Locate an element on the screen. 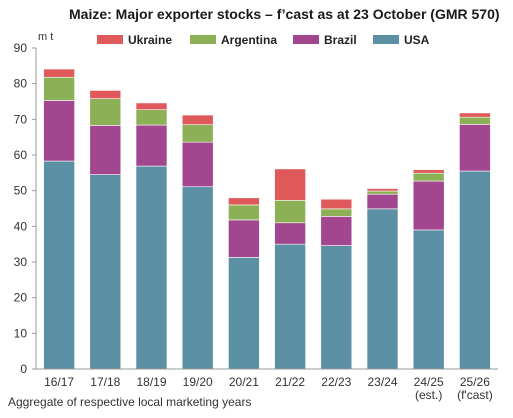  legend-label-ukraine: Ukraine is located at coordinates (150, 40).